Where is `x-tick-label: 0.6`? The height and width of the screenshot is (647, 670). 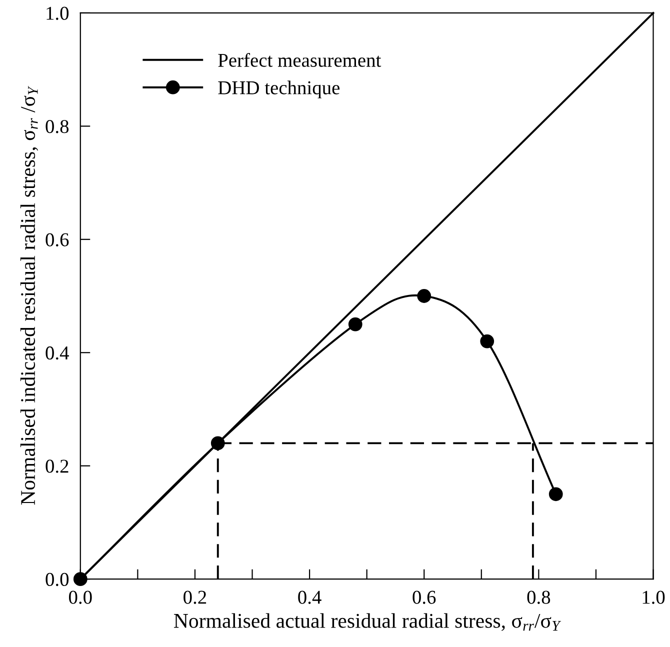 x-tick-label: 0.6 is located at coordinates (424, 597).